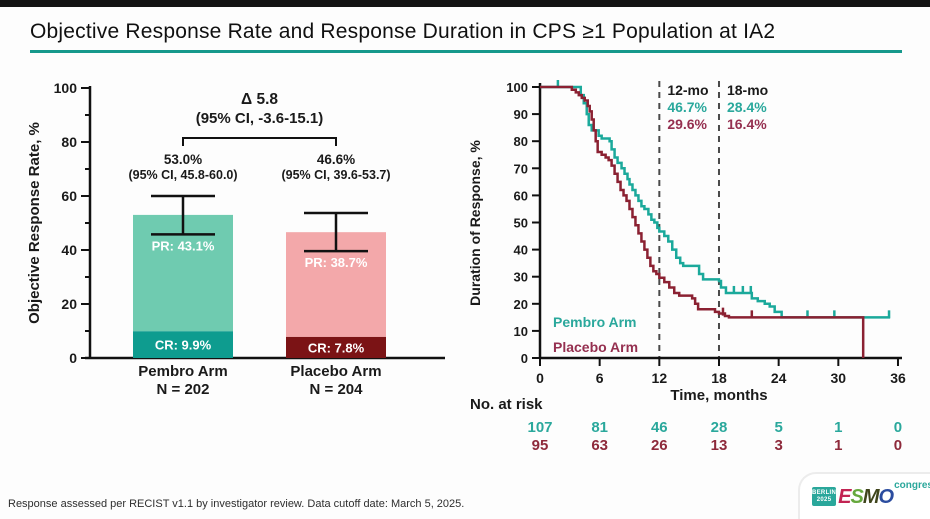 This screenshot has width=930, height=519. What do you see at coordinates (183, 389) in the screenshot?
I see `category-n-label: N = 202` at bounding box center [183, 389].